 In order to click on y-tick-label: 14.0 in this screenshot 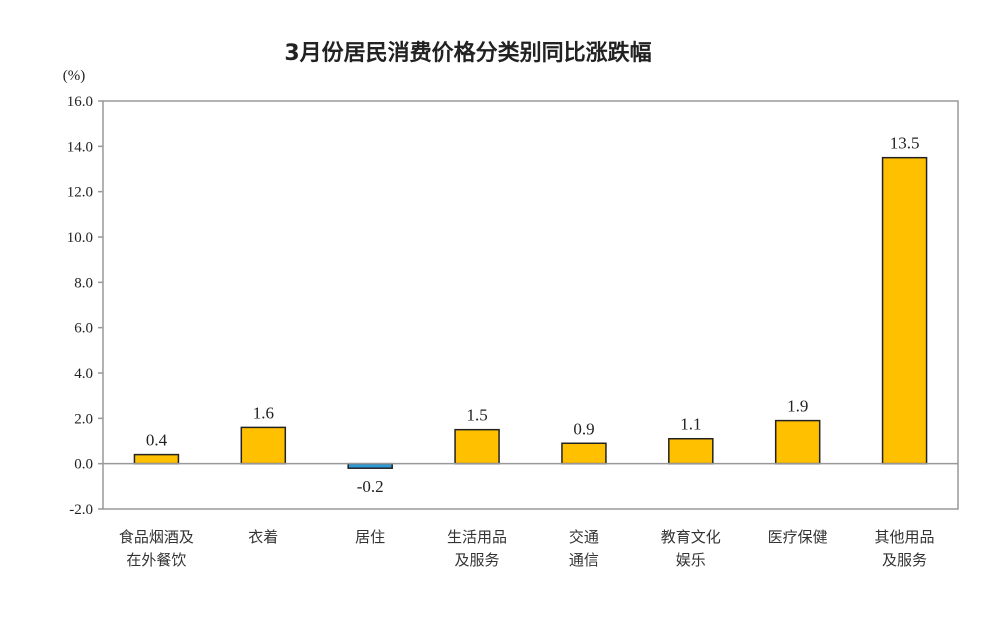, I will do `click(80, 147)`.